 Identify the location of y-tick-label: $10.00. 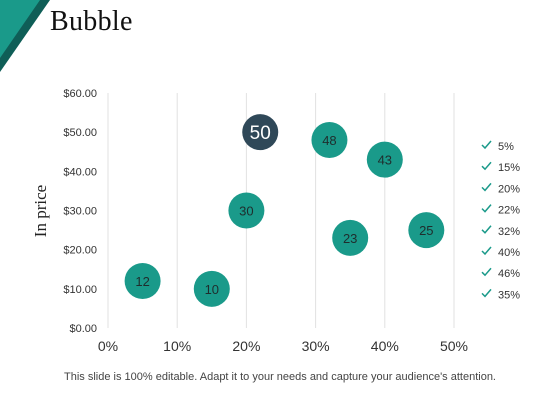
(80, 290).